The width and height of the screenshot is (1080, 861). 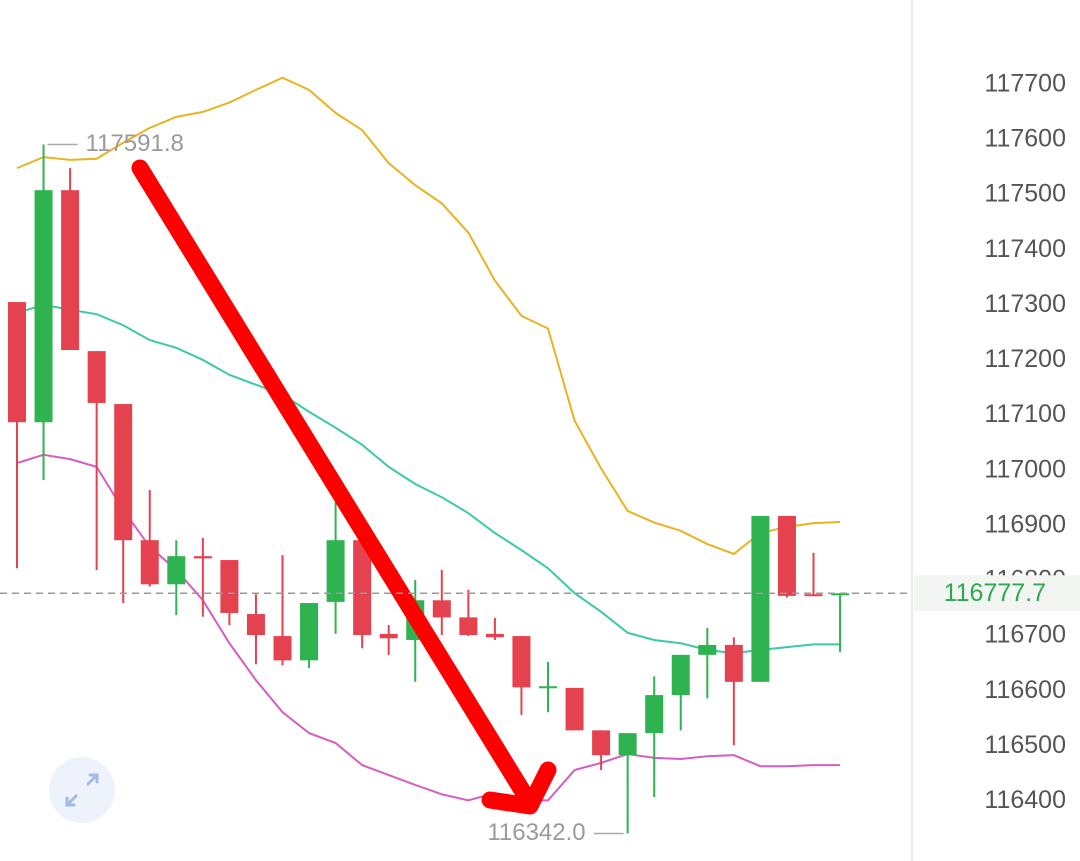 I want to click on y-tick-label: 116700, so click(x=1025, y=635).